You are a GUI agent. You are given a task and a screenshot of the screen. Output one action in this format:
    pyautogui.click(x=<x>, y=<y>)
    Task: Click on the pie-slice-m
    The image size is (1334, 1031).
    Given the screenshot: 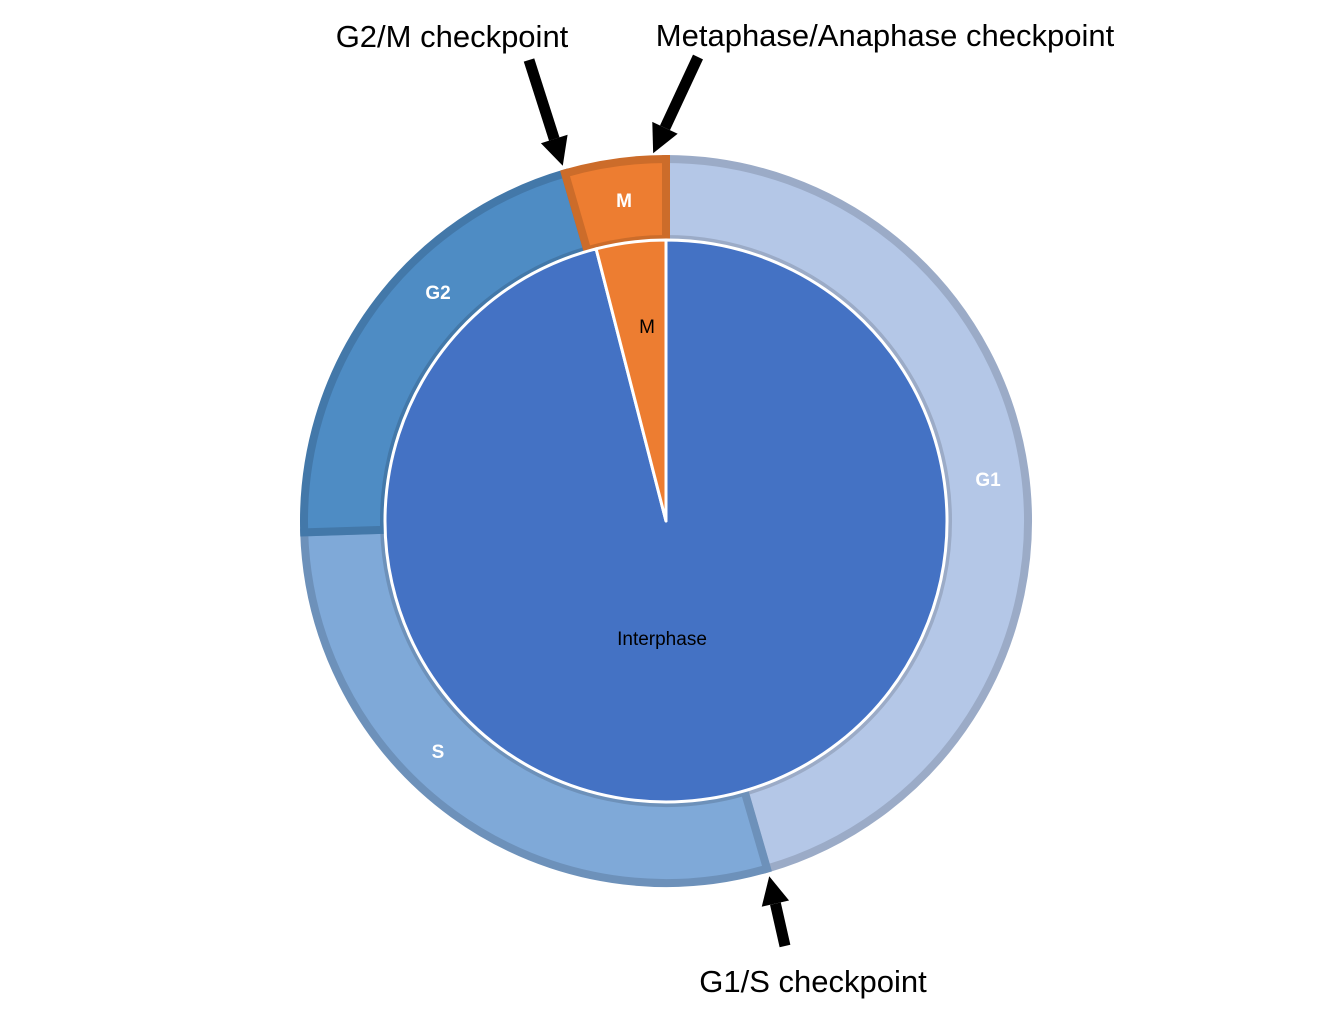 What is the action you would take?
    pyautogui.click(x=631, y=380)
    